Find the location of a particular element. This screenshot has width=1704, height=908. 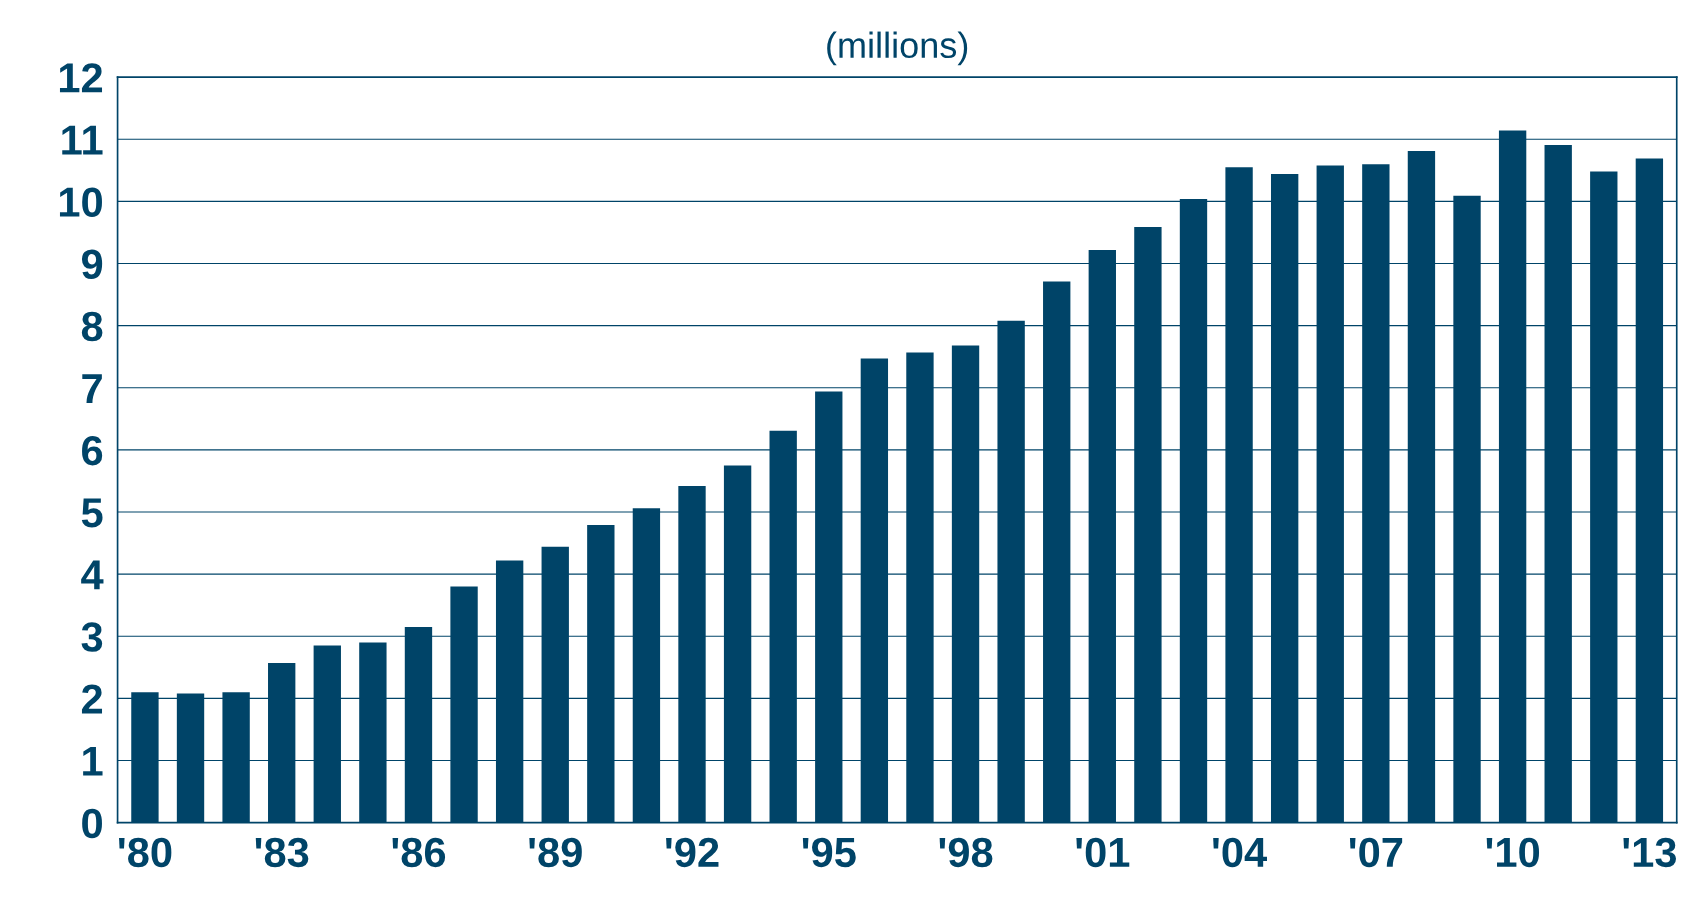

y-tick-label: 9 is located at coordinates (92, 264).